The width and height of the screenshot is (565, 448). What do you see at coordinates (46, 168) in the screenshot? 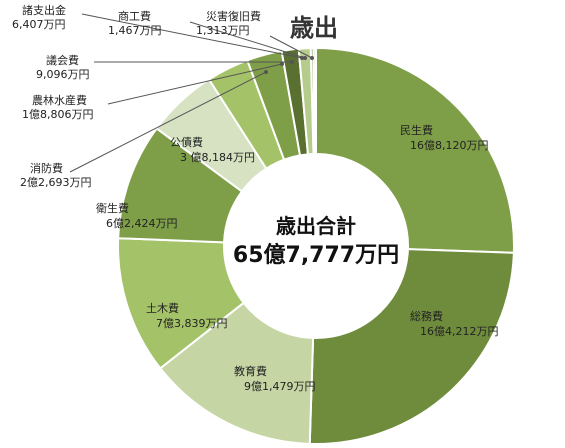
I see `slice-6-name: 消防費` at bounding box center [46, 168].